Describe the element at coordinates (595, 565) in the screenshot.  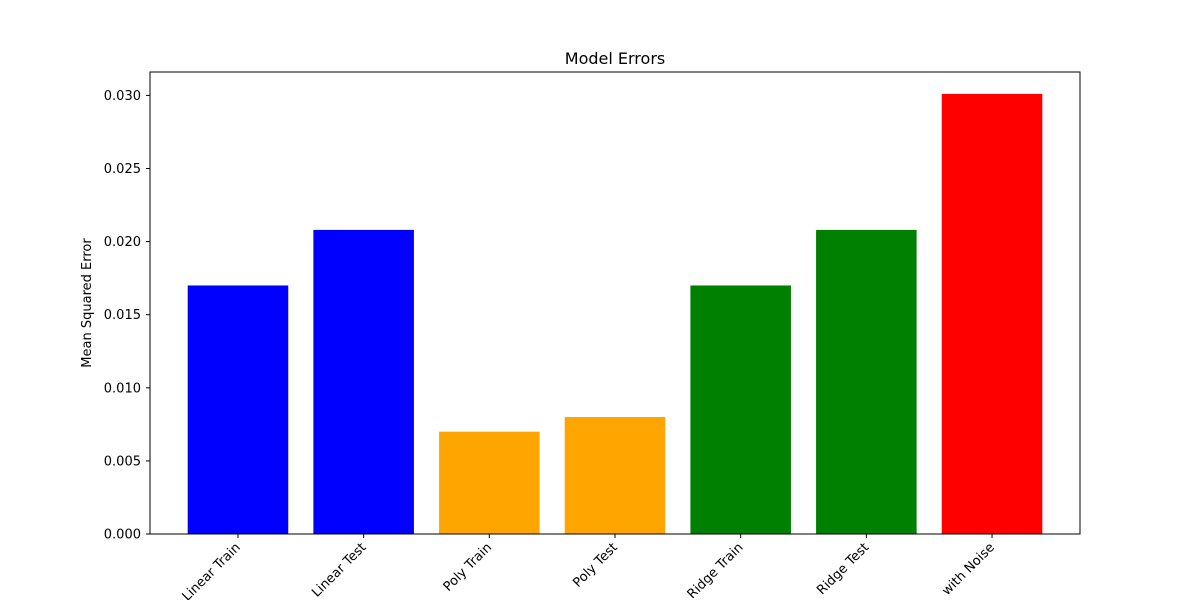
I see `x-tick-label: Poly Test` at that location.